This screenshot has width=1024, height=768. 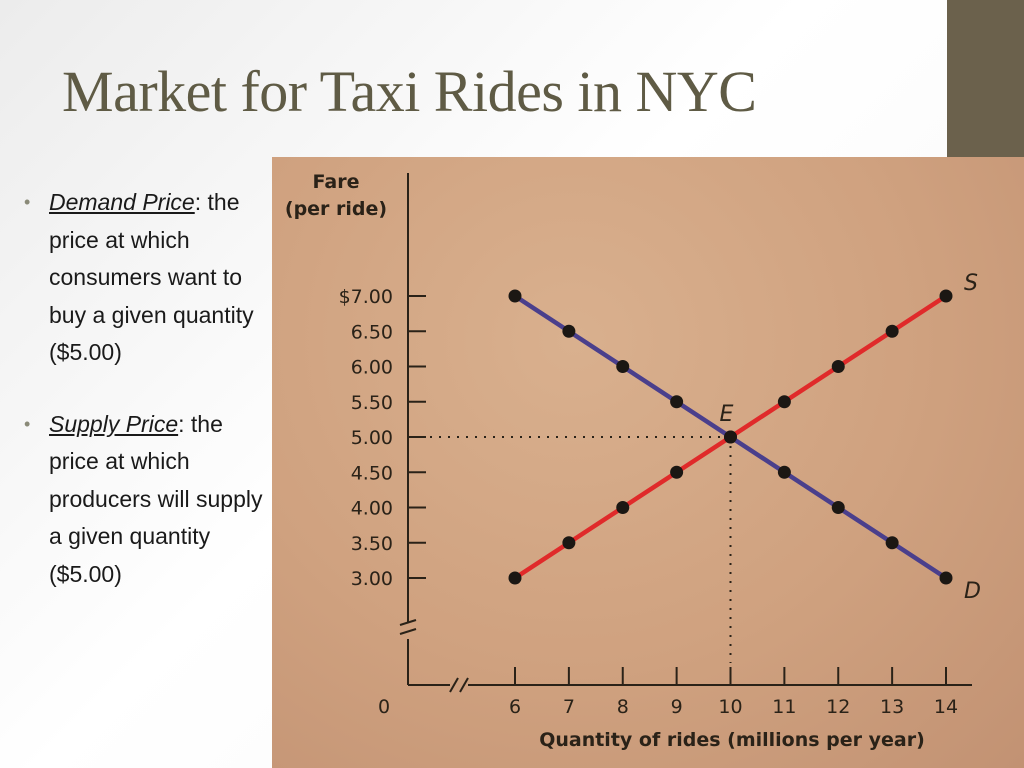 What do you see at coordinates (372, 438) in the screenshot?
I see `y-tick-label: 5.00` at bounding box center [372, 438].